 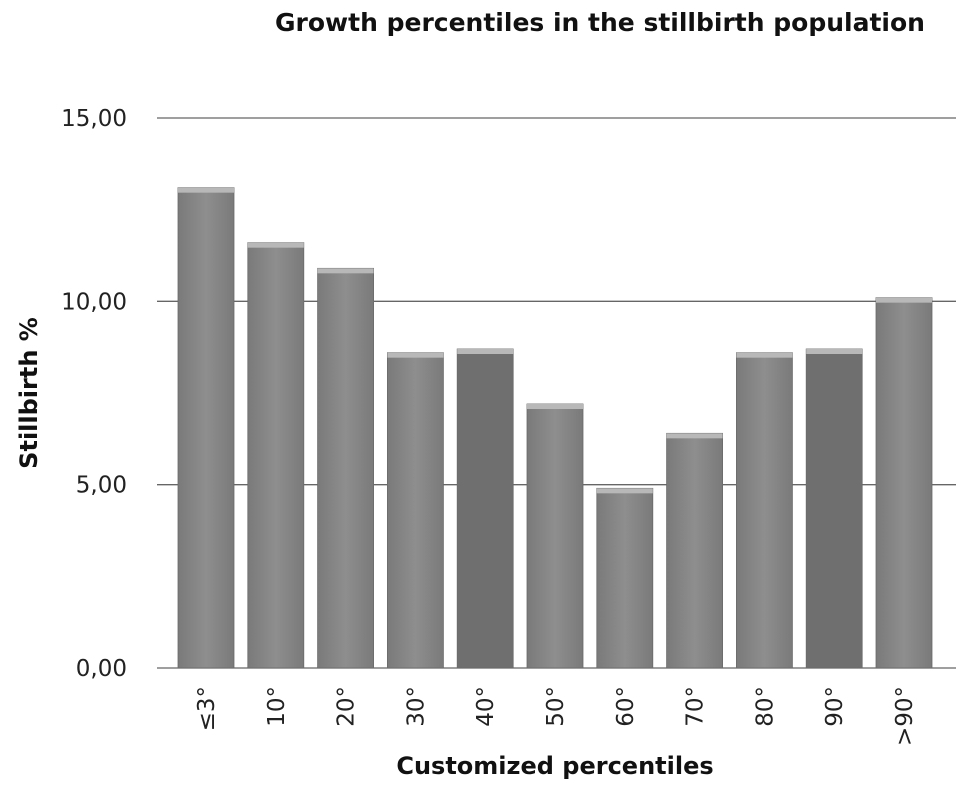 What do you see at coordinates (626, 706) in the screenshot?
I see `x-tick-label: 60°` at bounding box center [626, 706].